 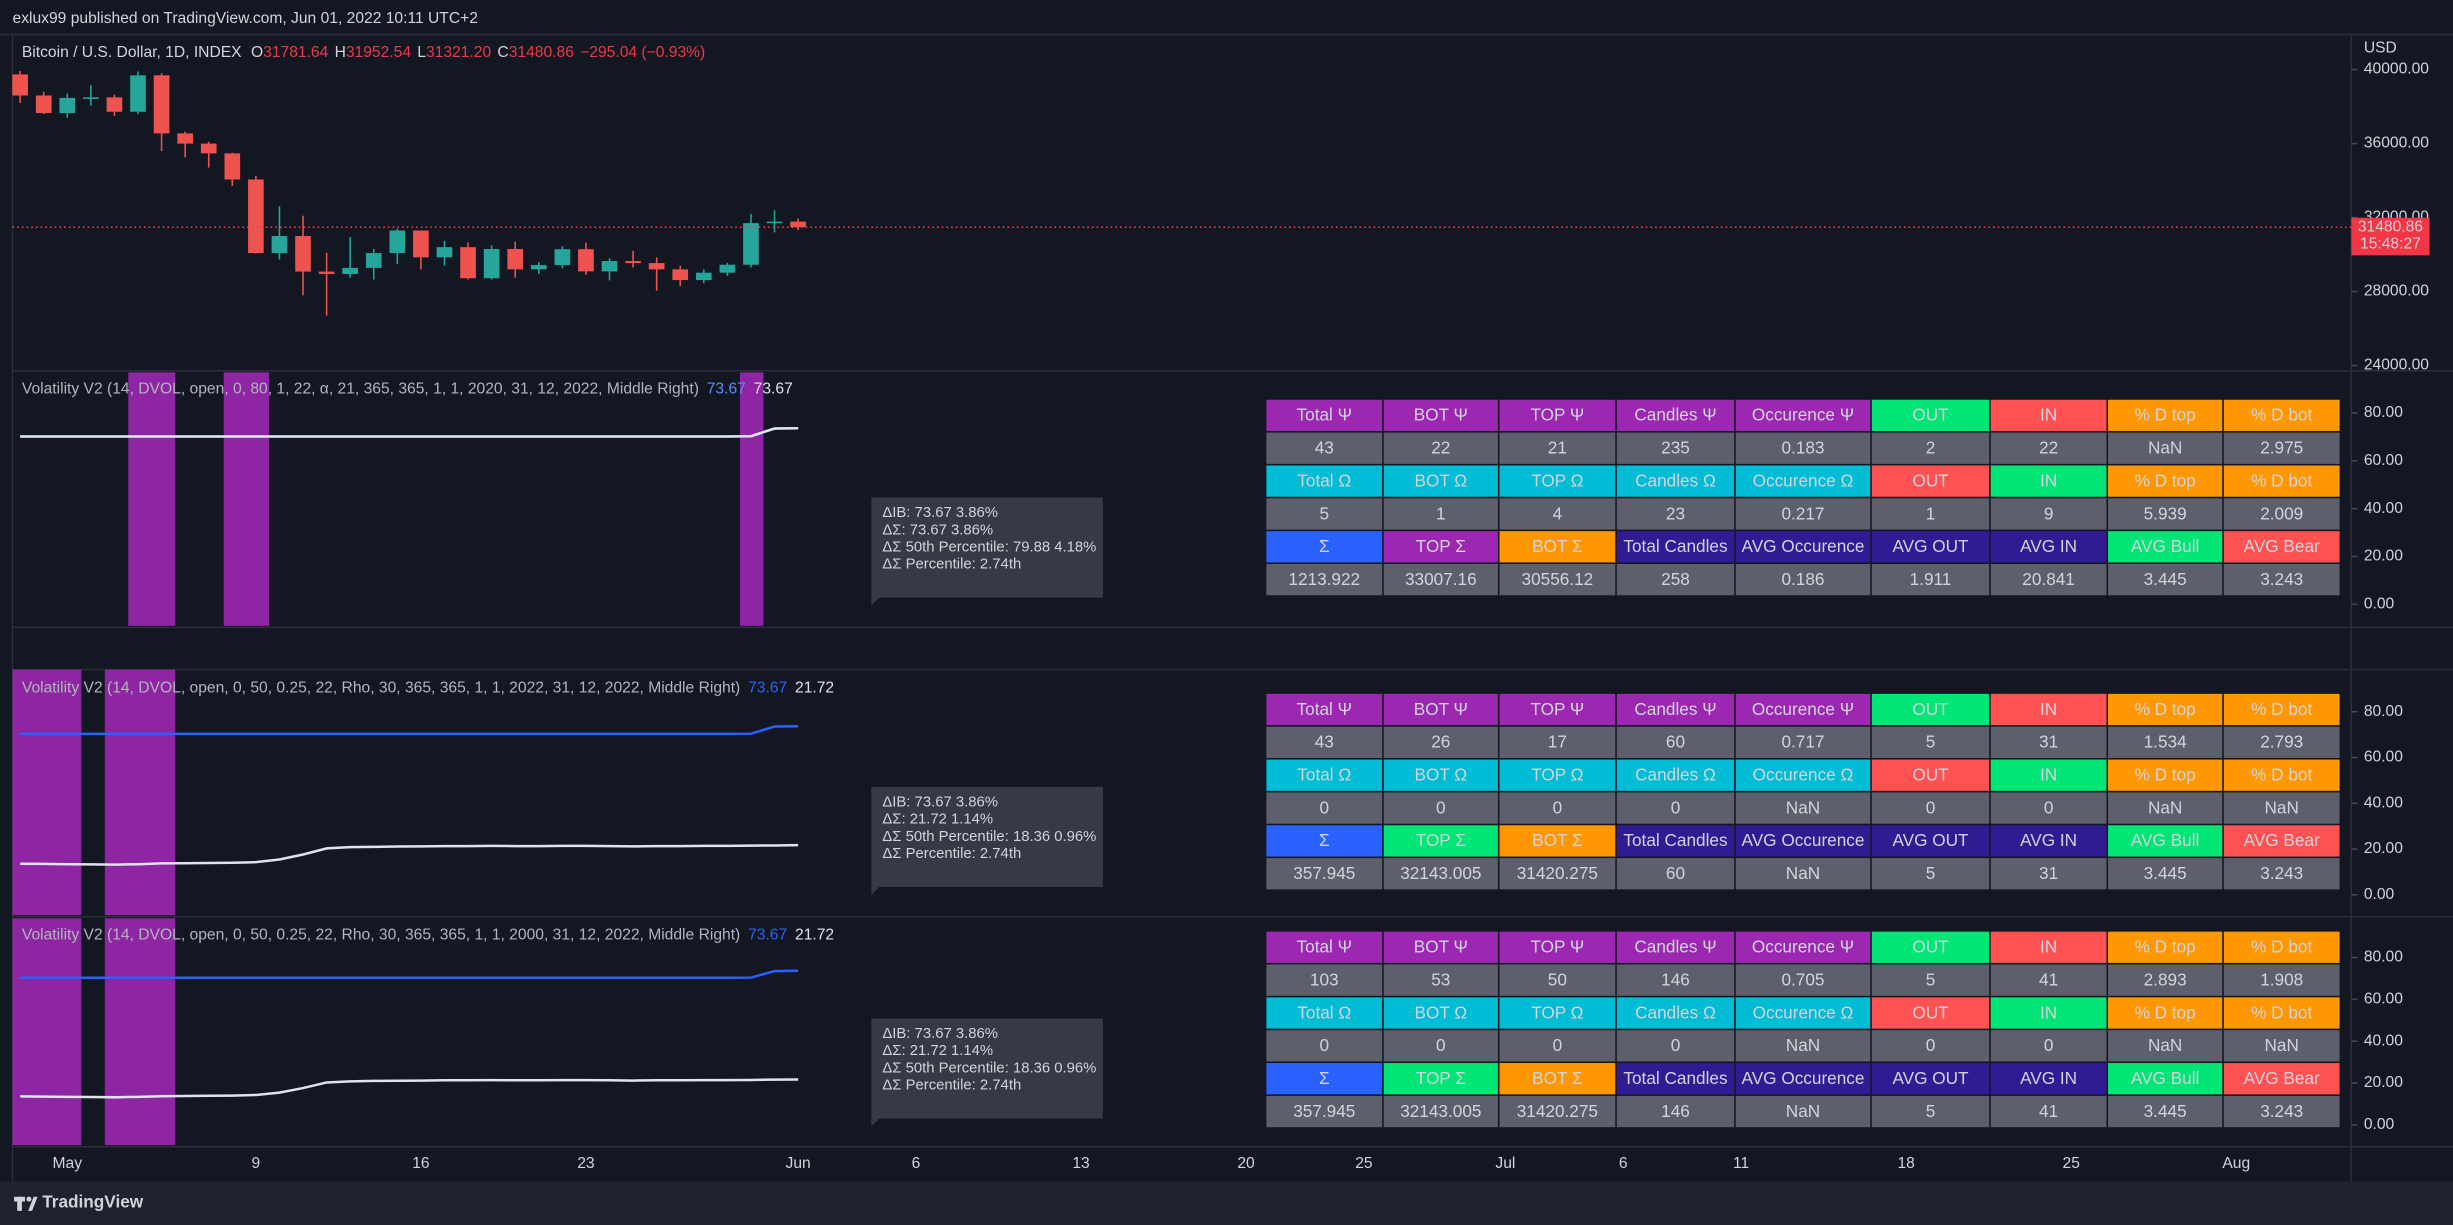 What do you see at coordinates (340, 52) in the screenshot?
I see `ohlc-key: H` at bounding box center [340, 52].